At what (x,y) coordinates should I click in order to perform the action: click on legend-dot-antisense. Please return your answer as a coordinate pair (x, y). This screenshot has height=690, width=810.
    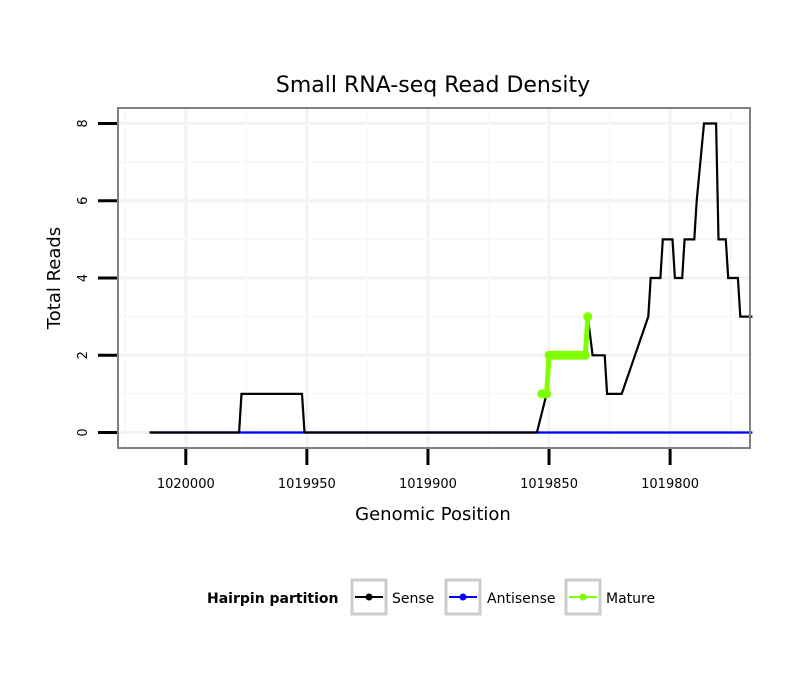
    Looking at the image, I should click on (463, 597).